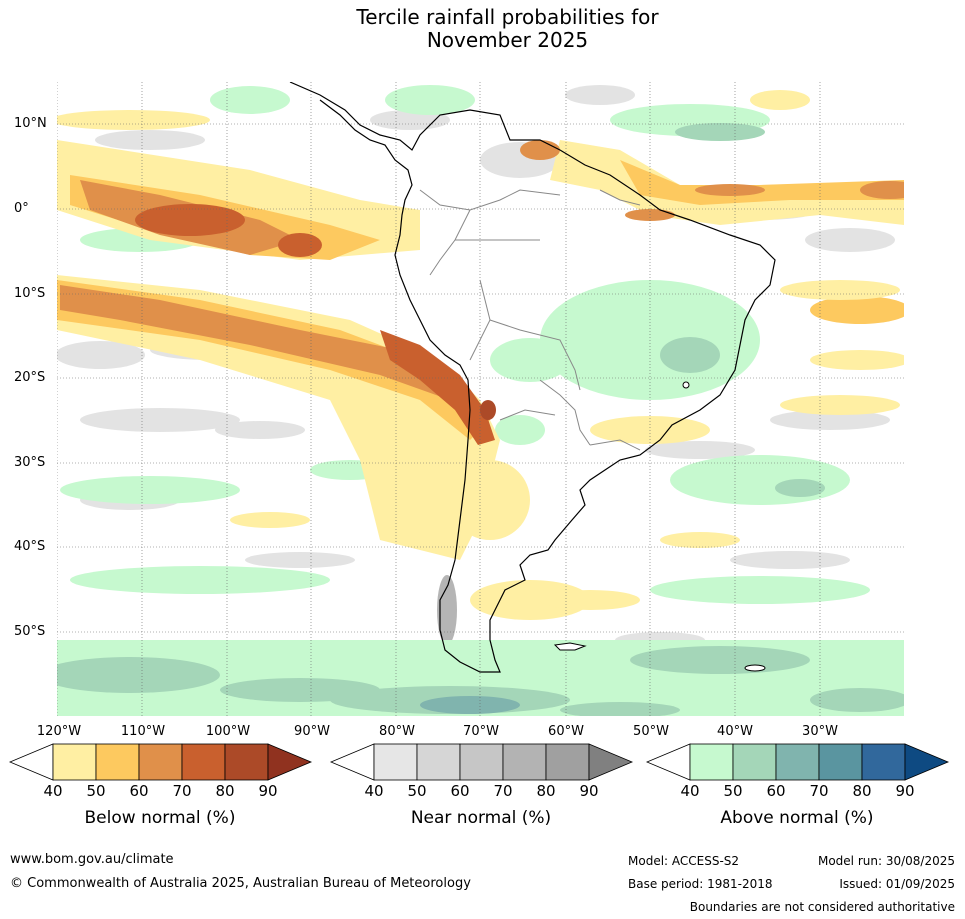  I want to click on colorbar-near-tick-label: 80, so click(546, 791).